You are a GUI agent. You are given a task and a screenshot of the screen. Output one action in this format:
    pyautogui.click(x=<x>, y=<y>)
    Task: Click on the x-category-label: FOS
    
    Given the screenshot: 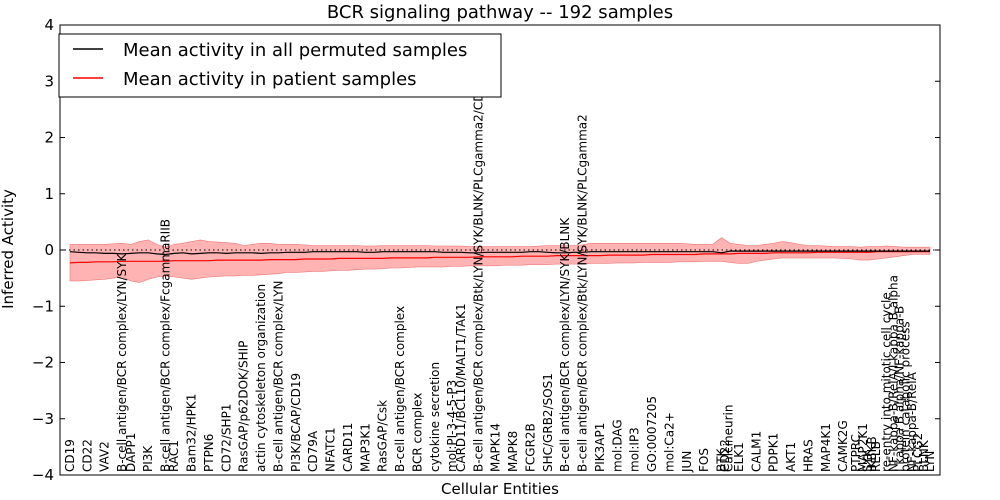 What is the action you would take?
    pyautogui.click(x=704, y=460)
    